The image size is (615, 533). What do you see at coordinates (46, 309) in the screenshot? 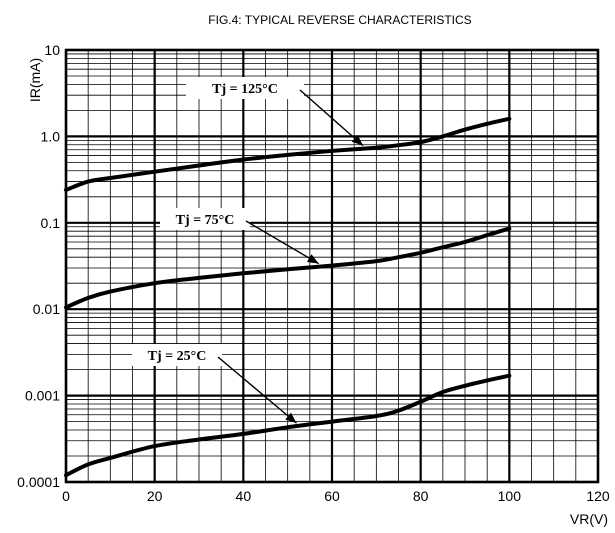
I see `y-tick-label: 0.01` at bounding box center [46, 309].